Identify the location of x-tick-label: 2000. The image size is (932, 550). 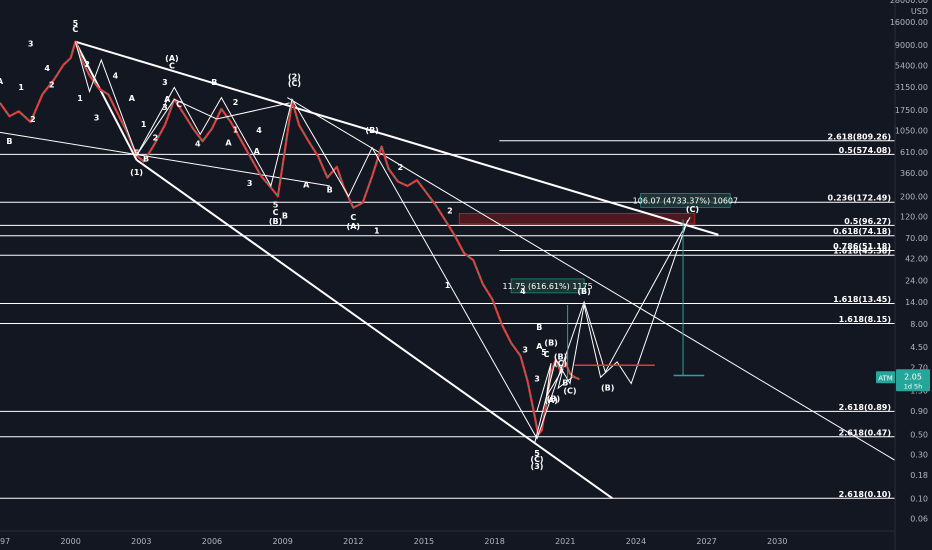
(70, 541).